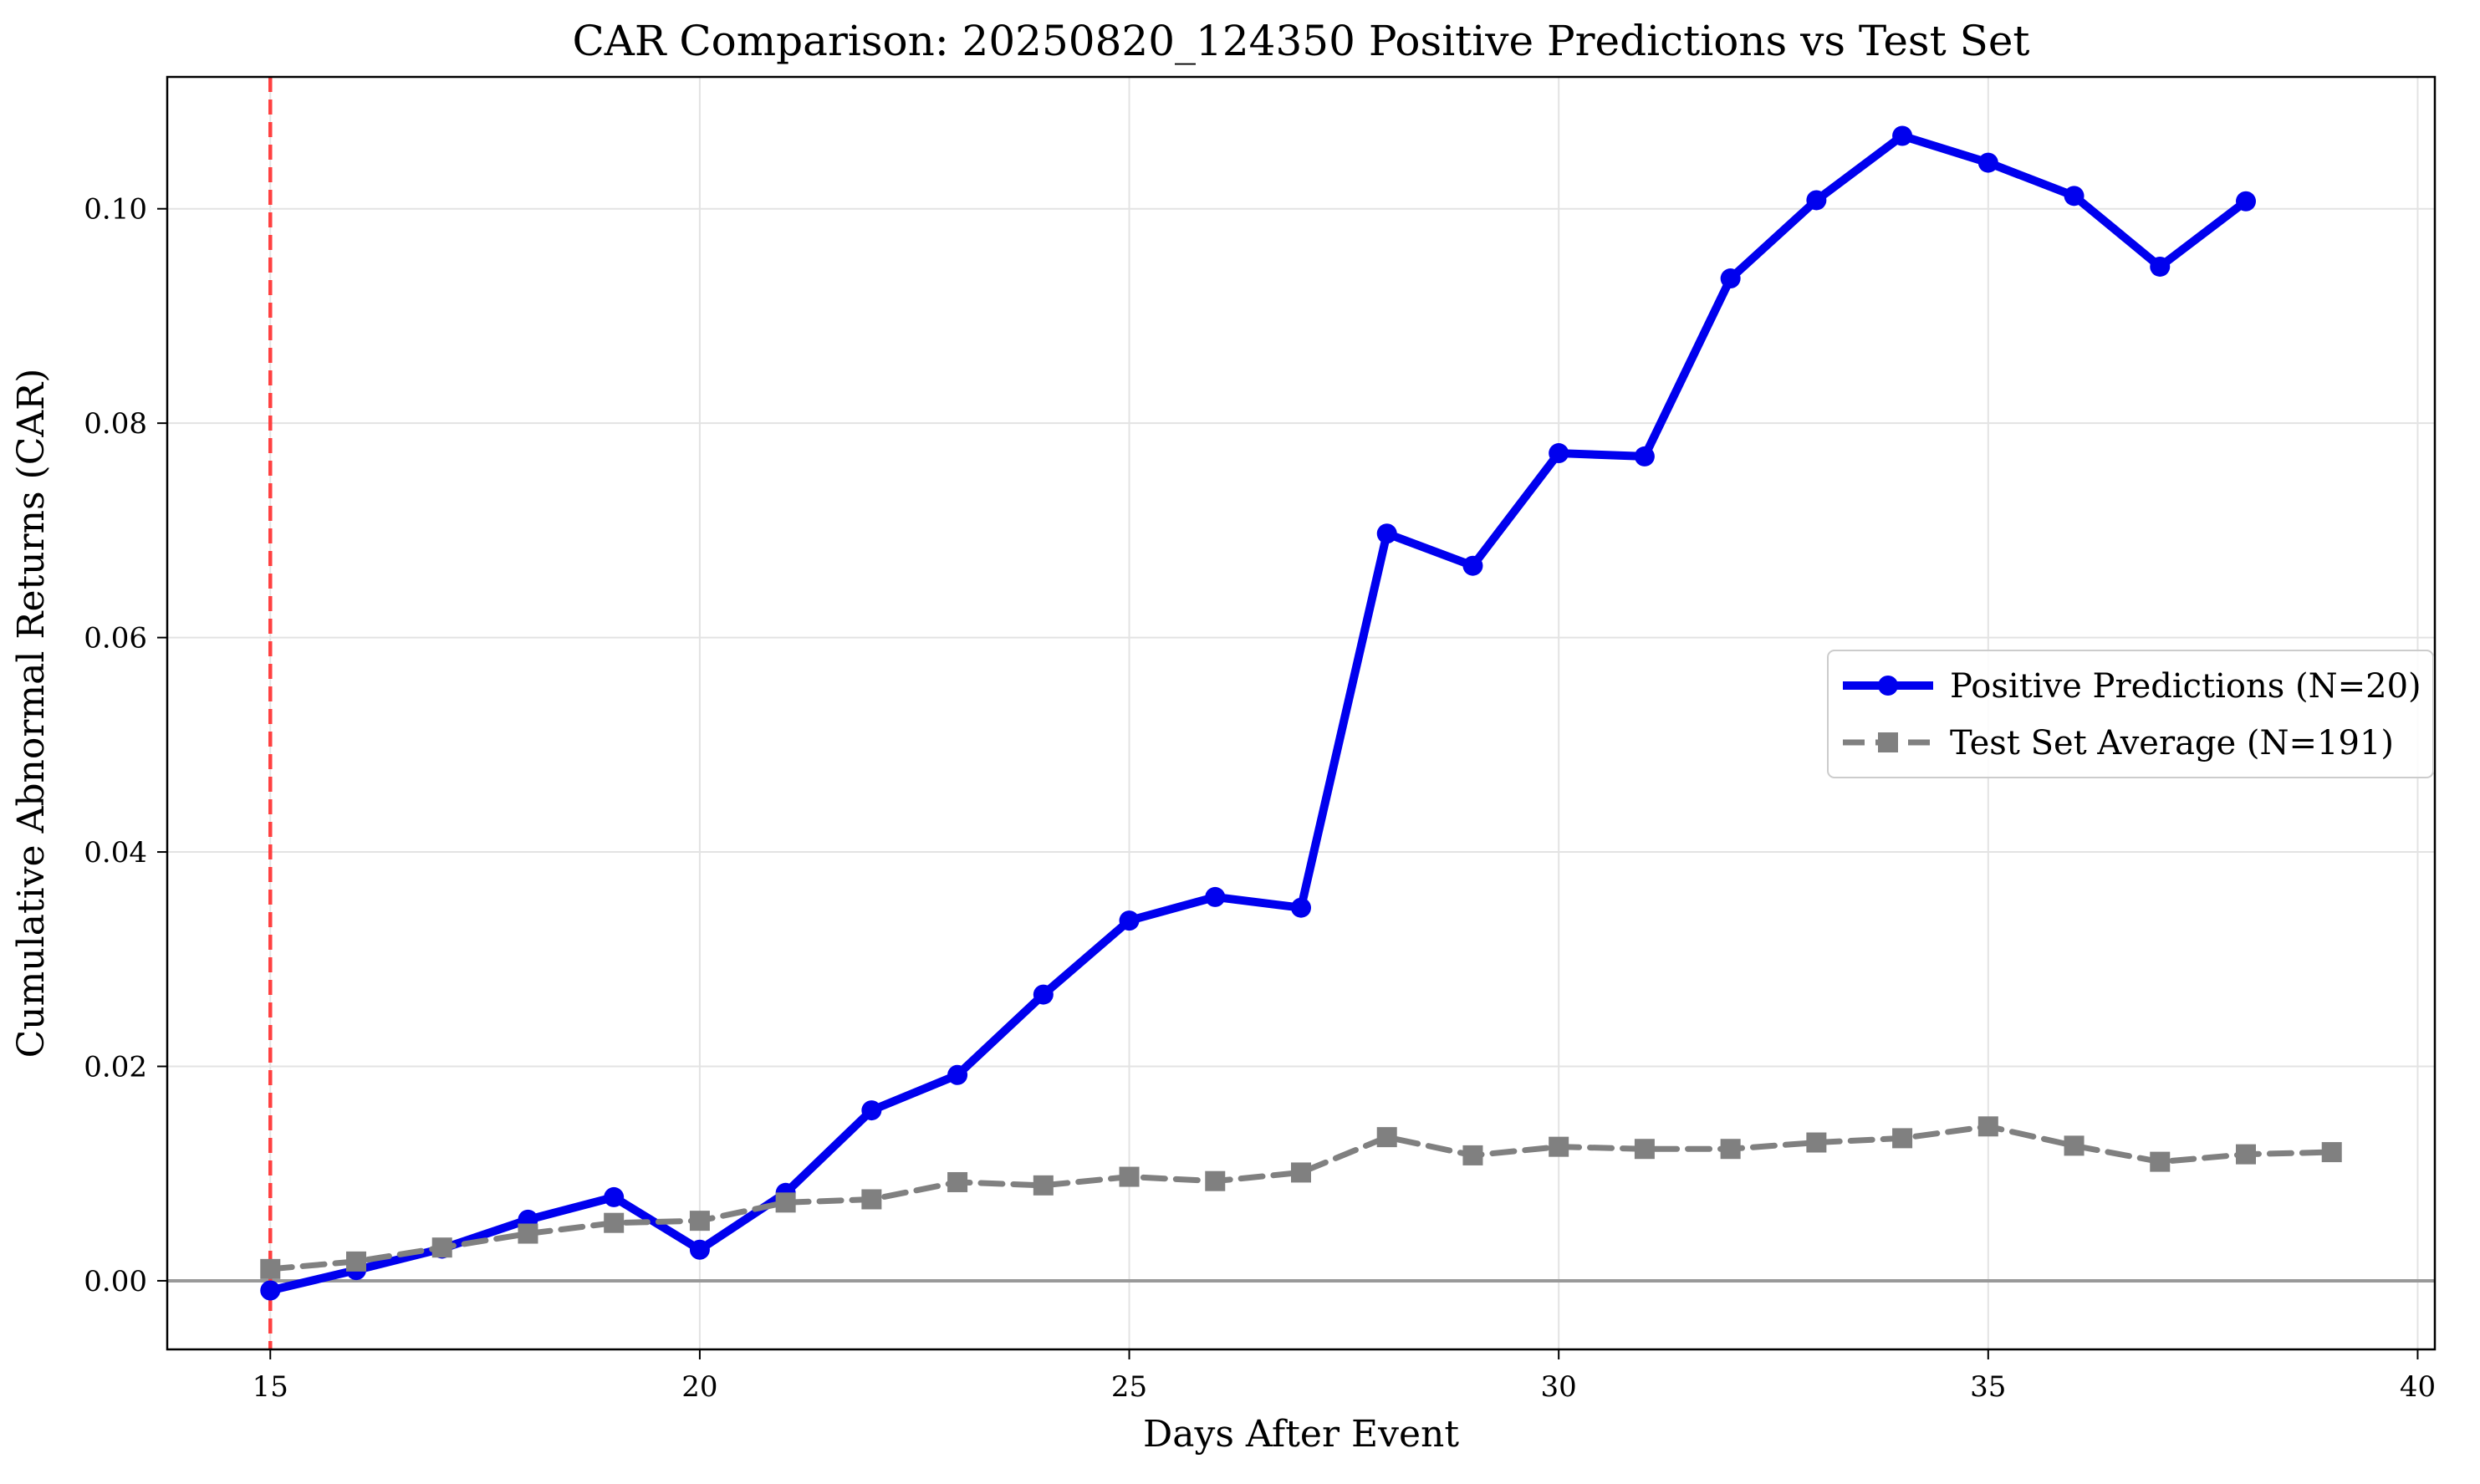 The image size is (2480, 1484). What do you see at coordinates (699, 1387) in the screenshot?
I see `x-tick-label: 20` at bounding box center [699, 1387].